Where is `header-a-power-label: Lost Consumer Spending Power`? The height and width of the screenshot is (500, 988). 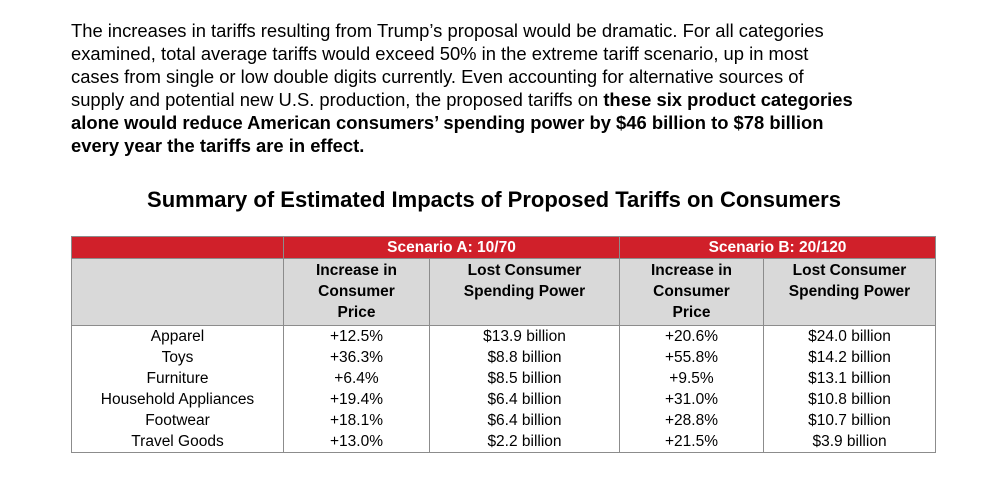
header-a-power-label: Lost Consumer Spending Power is located at coordinates (524, 281).